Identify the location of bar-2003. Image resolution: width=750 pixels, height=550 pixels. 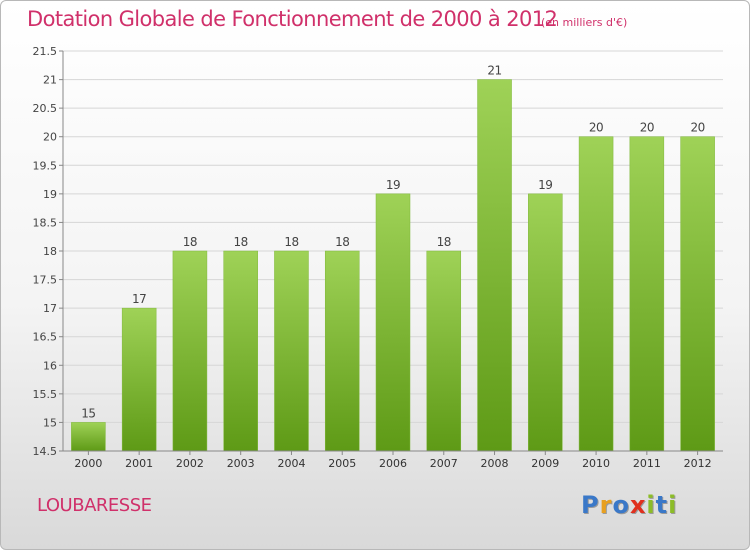
(240, 351).